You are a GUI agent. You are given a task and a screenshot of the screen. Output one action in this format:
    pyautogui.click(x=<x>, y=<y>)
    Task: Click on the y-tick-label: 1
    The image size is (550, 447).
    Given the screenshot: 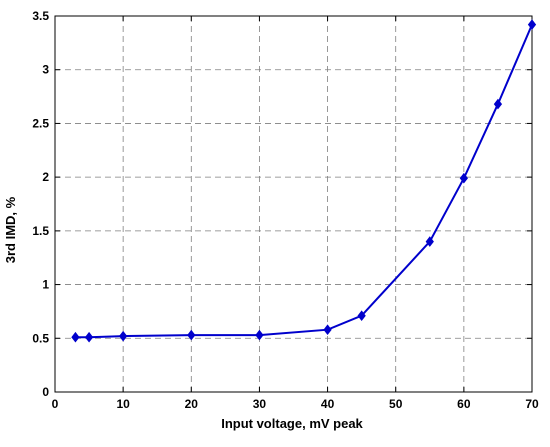 What is the action you would take?
    pyautogui.click(x=45, y=285)
    